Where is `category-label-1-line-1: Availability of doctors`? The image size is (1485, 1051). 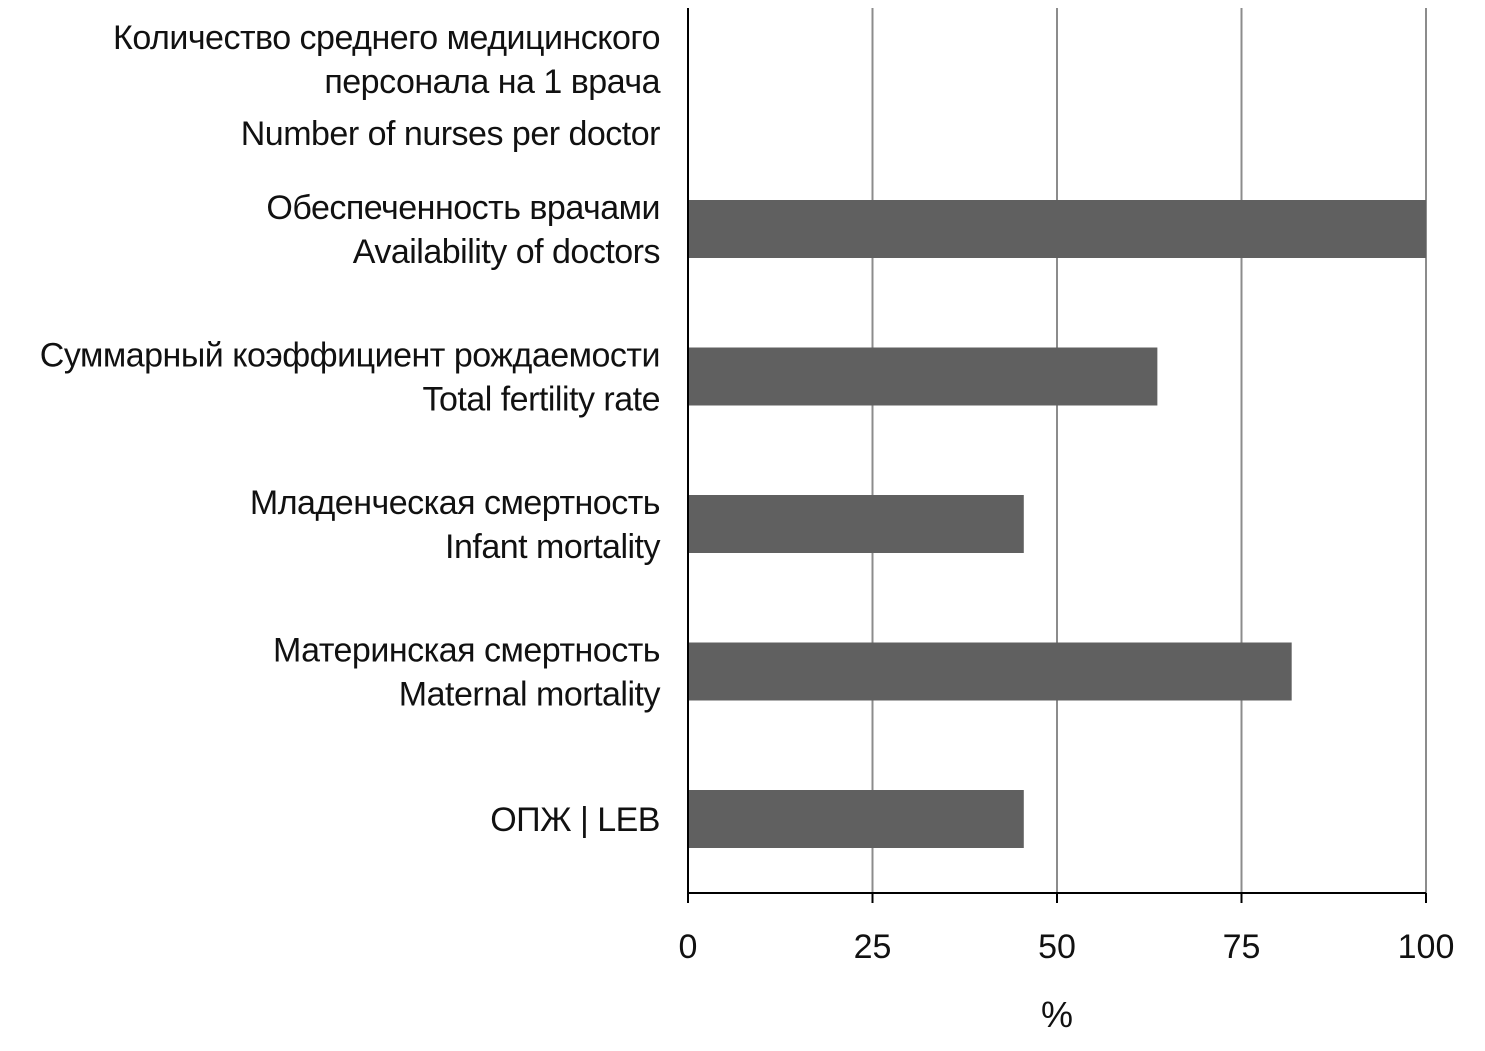 category-label-1-line-1: Availability of doctors is located at coordinates (506, 252).